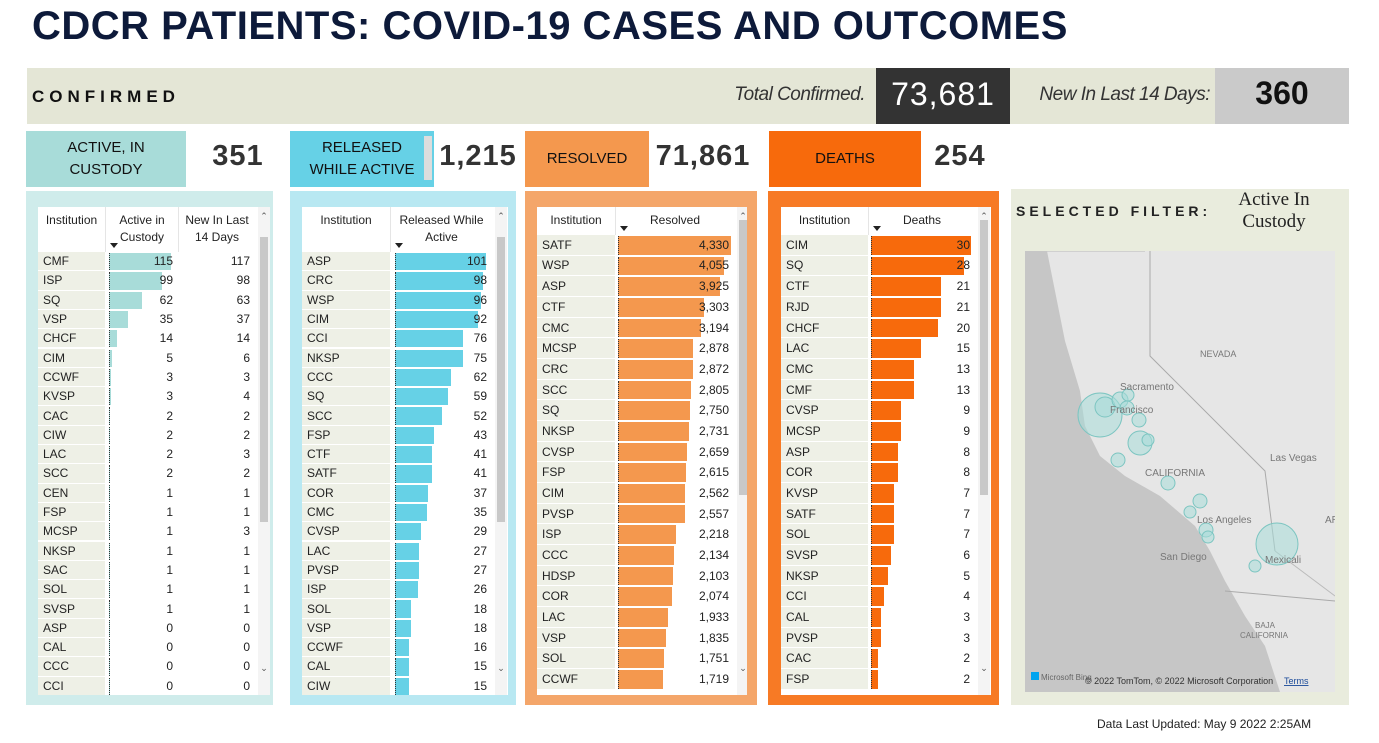 The image size is (1379, 743). Describe the element at coordinates (441, 378) in the screenshot. I see `value-cell: 62` at that location.